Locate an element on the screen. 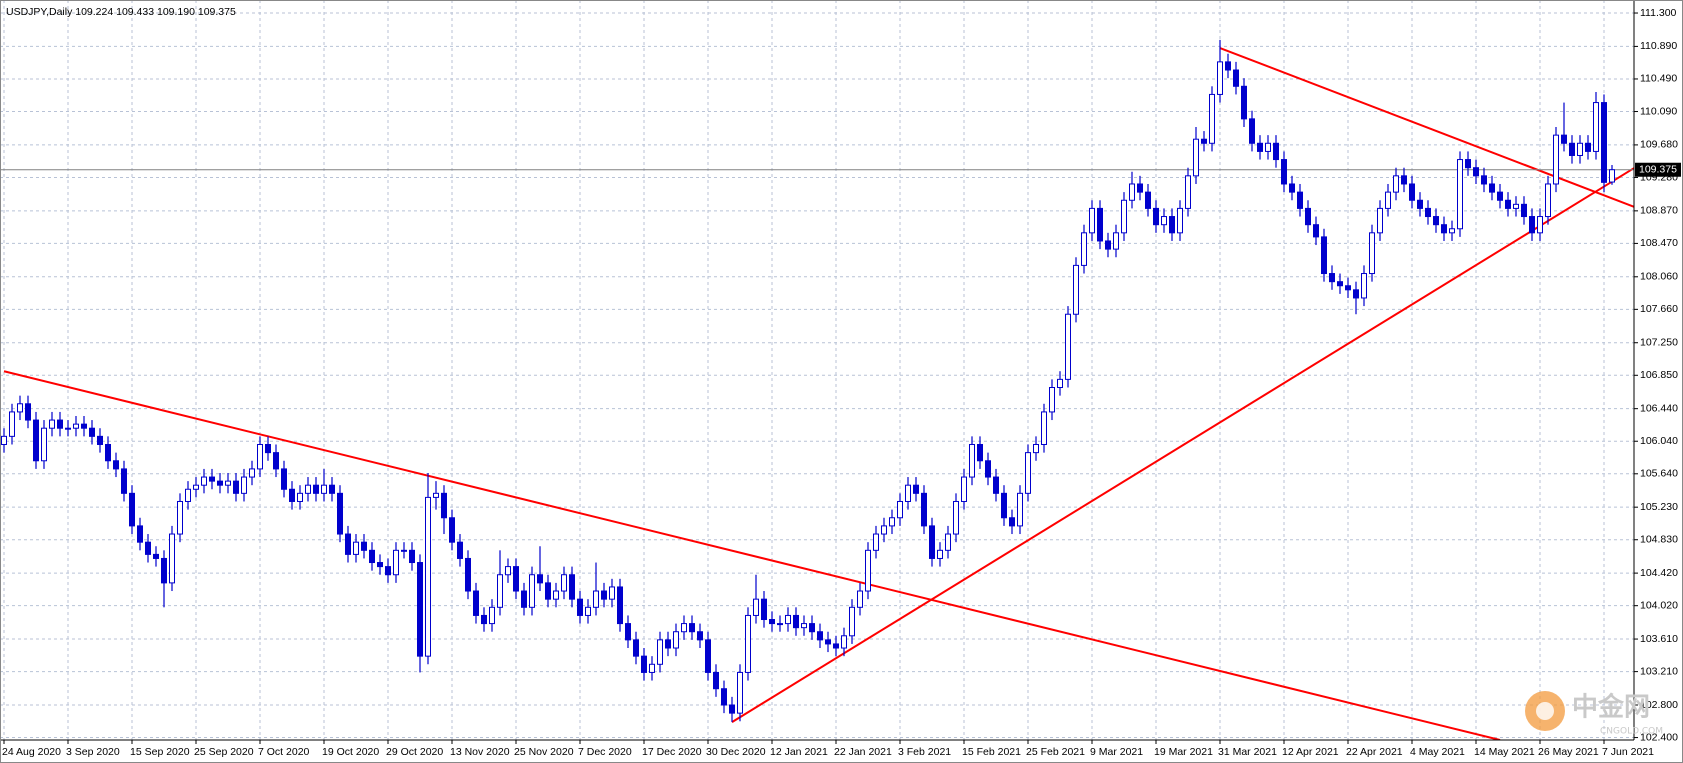 Image resolution: width=1683 pixels, height=763 pixels. y-tick-label: 106.040 is located at coordinates (1659, 441).